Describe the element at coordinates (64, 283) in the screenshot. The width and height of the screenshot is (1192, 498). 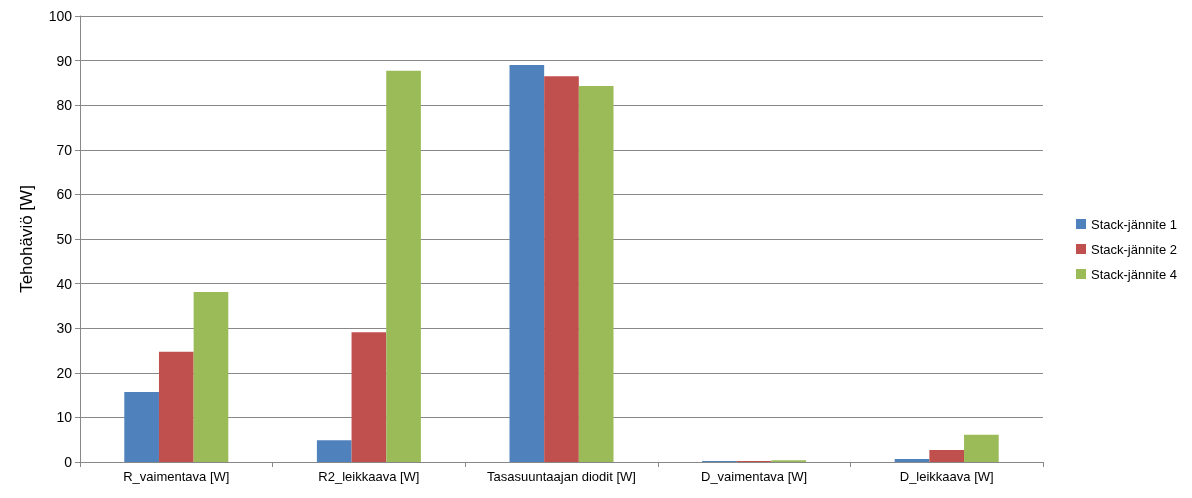
I see `y-tick-label: 40` at that location.